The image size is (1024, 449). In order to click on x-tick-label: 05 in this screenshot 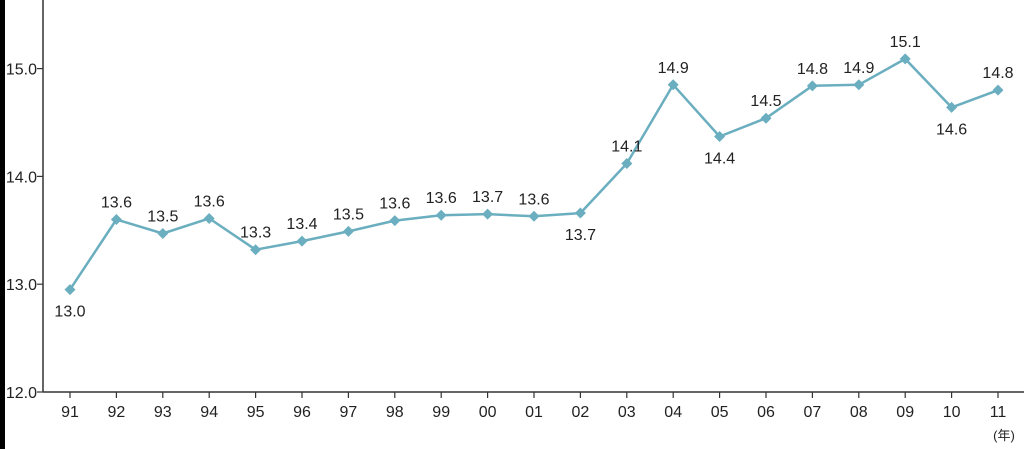, I will do `click(720, 412)`.